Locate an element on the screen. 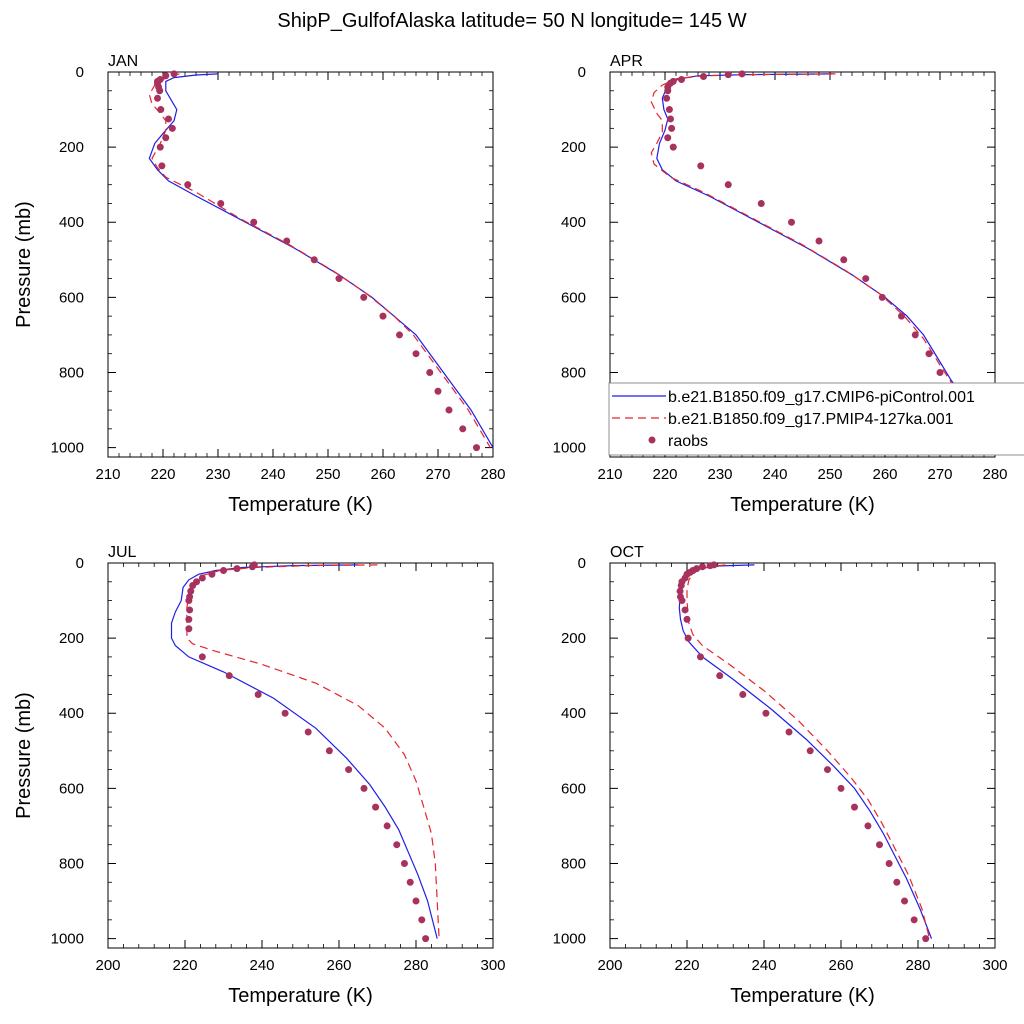  x-tick-label: 240 is located at coordinates (261, 965).